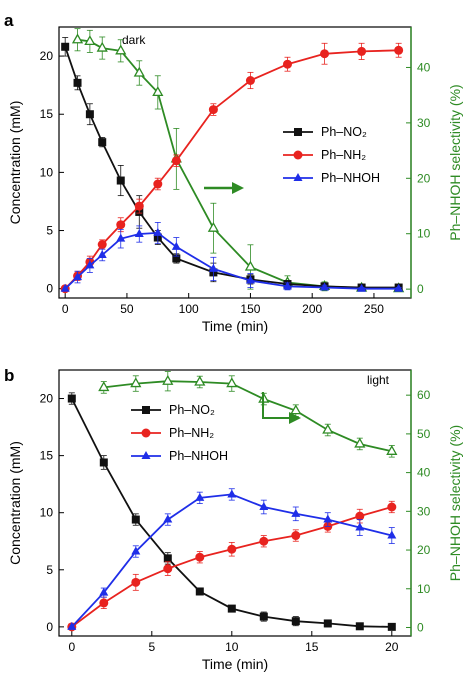 The width and height of the screenshot is (469, 692). Describe the element at coordinates (49, 231) in the screenshot. I see `y-tick-label: 5` at that location.